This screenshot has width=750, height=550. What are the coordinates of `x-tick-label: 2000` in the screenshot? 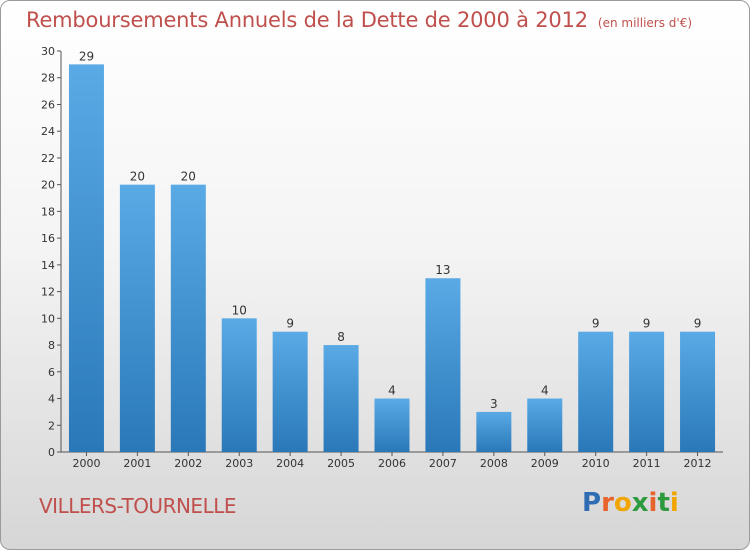 It's located at (86, 463).